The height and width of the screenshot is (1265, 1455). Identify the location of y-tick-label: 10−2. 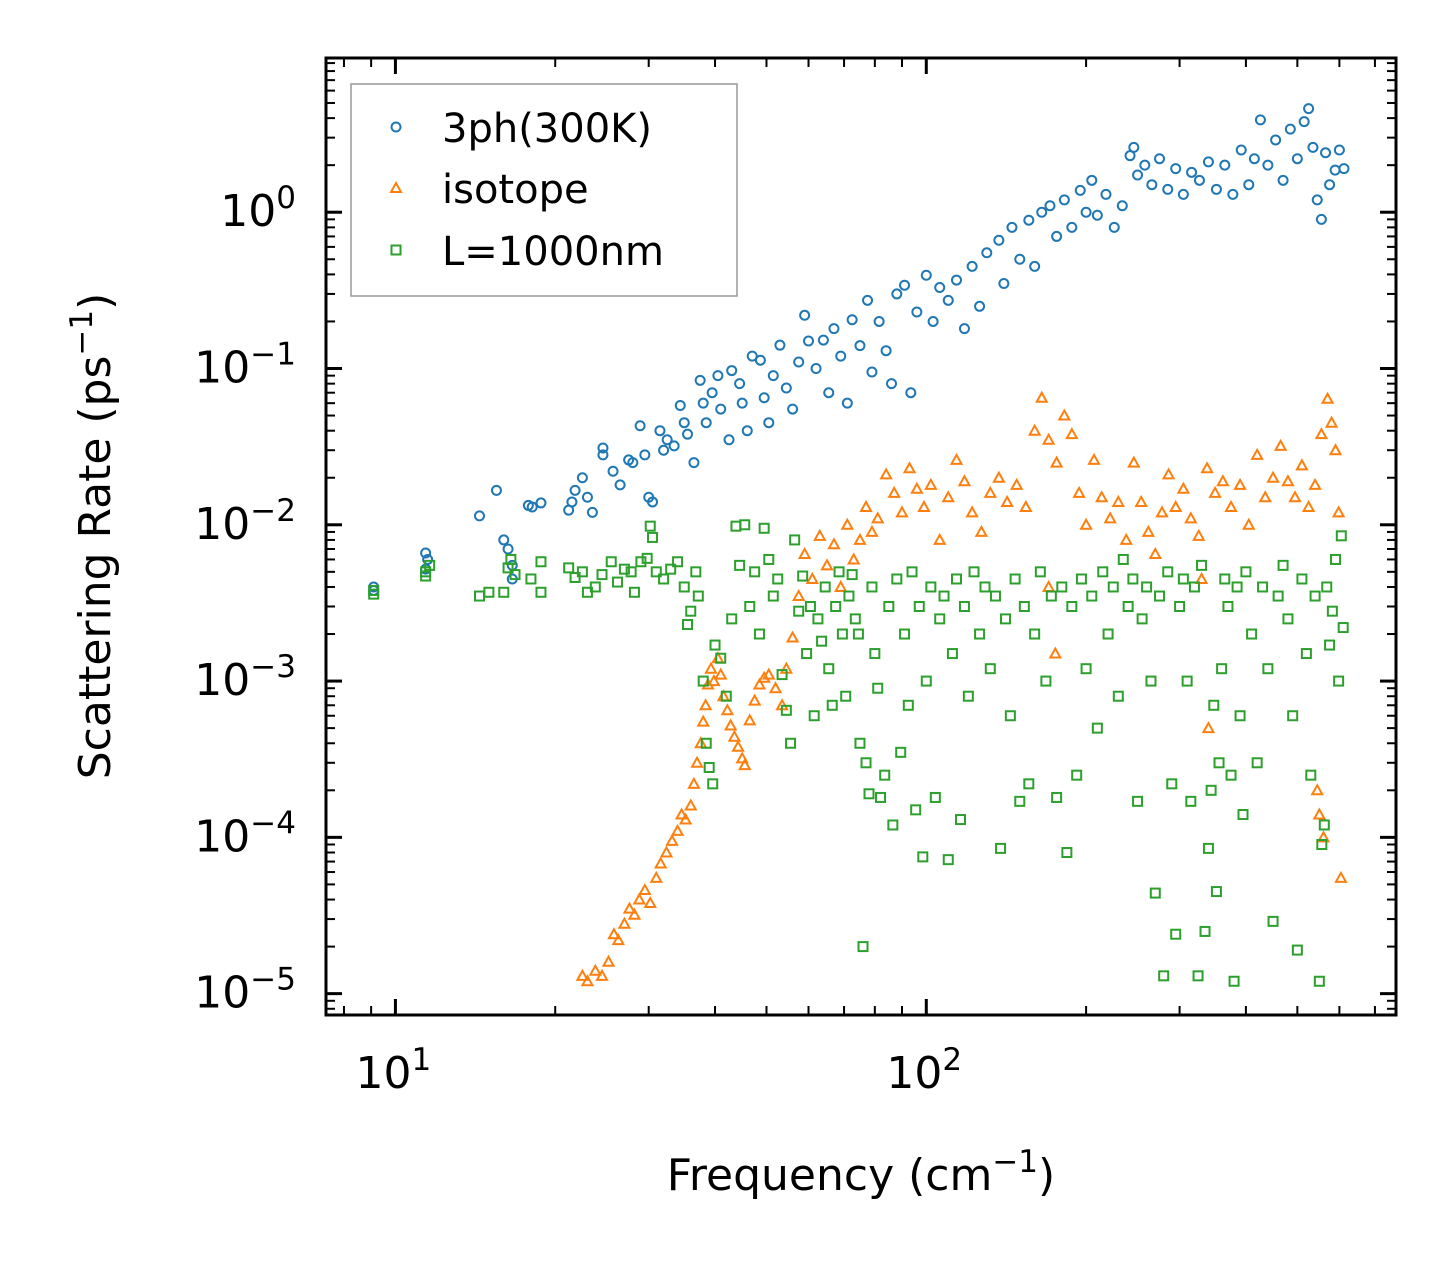
(245, 521).